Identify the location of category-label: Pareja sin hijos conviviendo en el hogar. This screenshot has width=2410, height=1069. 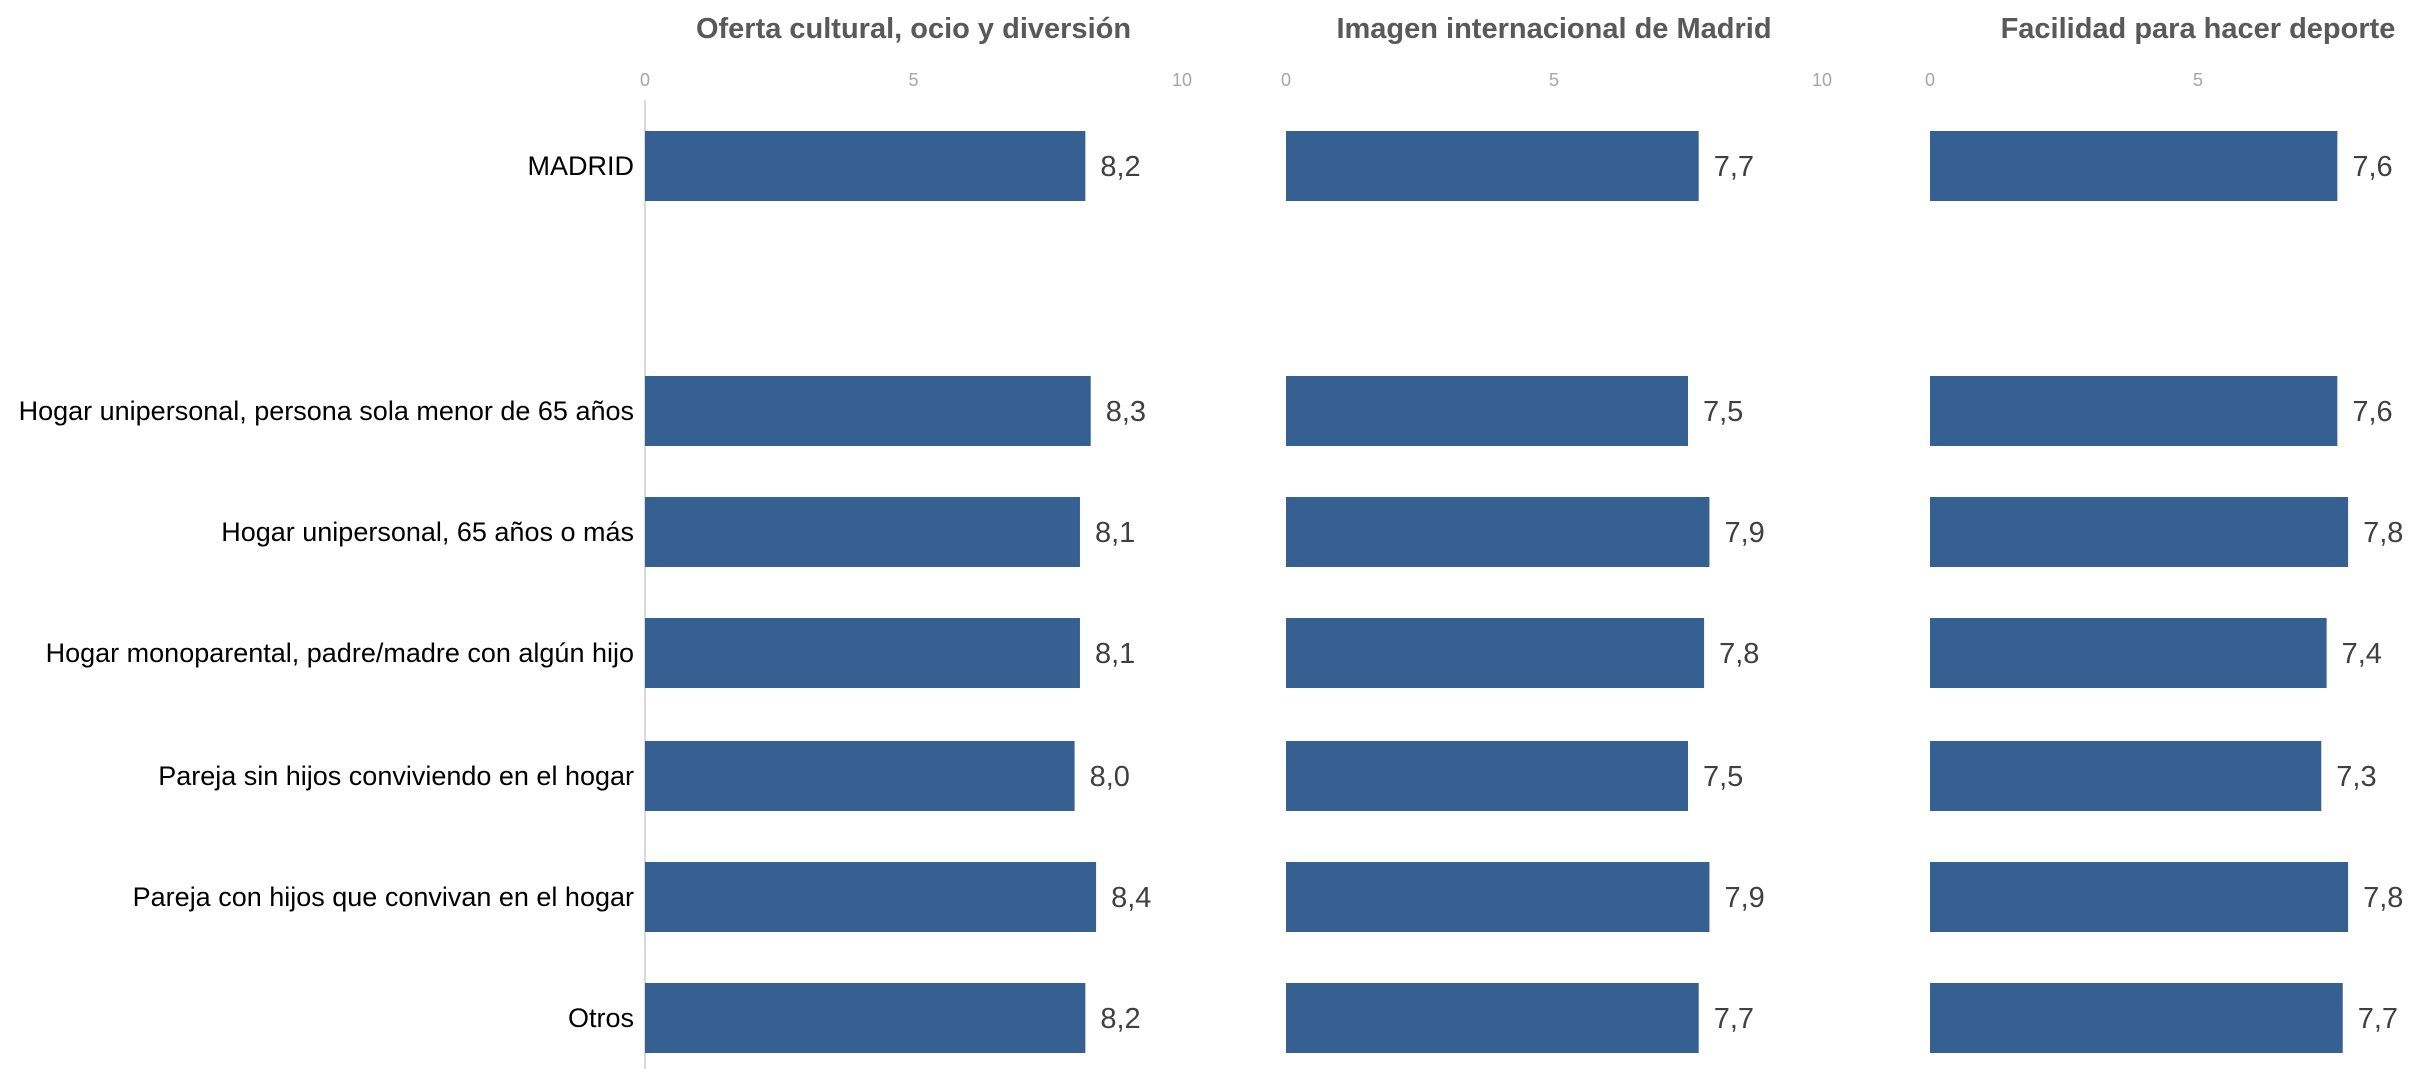
(396, 776).